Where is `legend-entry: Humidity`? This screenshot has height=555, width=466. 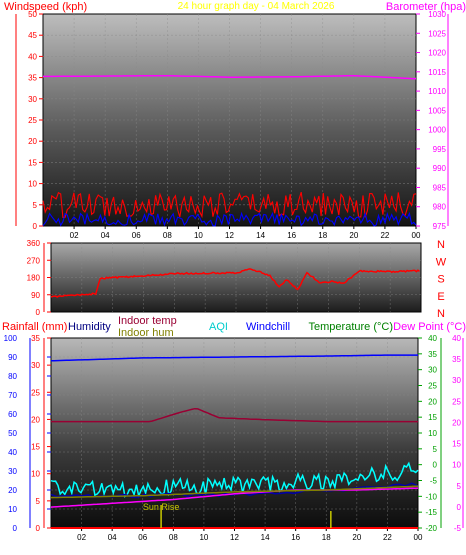 legend-entry: Humidity is located at coordinates (89, 327).